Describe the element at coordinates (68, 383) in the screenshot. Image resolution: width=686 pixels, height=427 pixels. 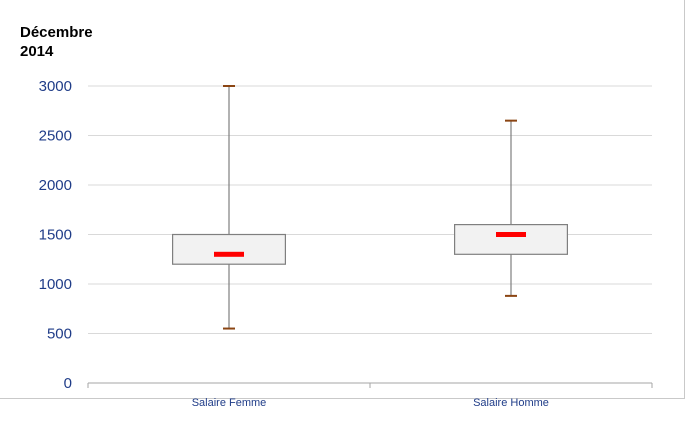
I see `y-tick-label: 0` at that location.